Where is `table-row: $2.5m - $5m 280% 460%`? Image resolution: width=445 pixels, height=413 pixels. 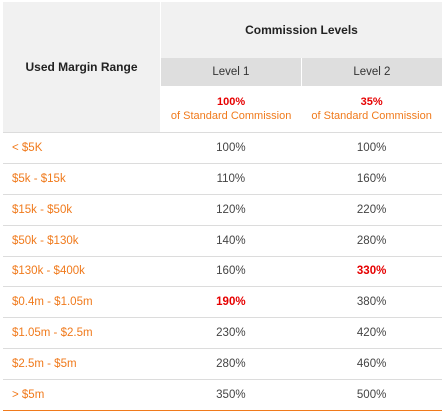 table-row: $2.5m - $5m 280% 460% is located at coordinates (222, 364).